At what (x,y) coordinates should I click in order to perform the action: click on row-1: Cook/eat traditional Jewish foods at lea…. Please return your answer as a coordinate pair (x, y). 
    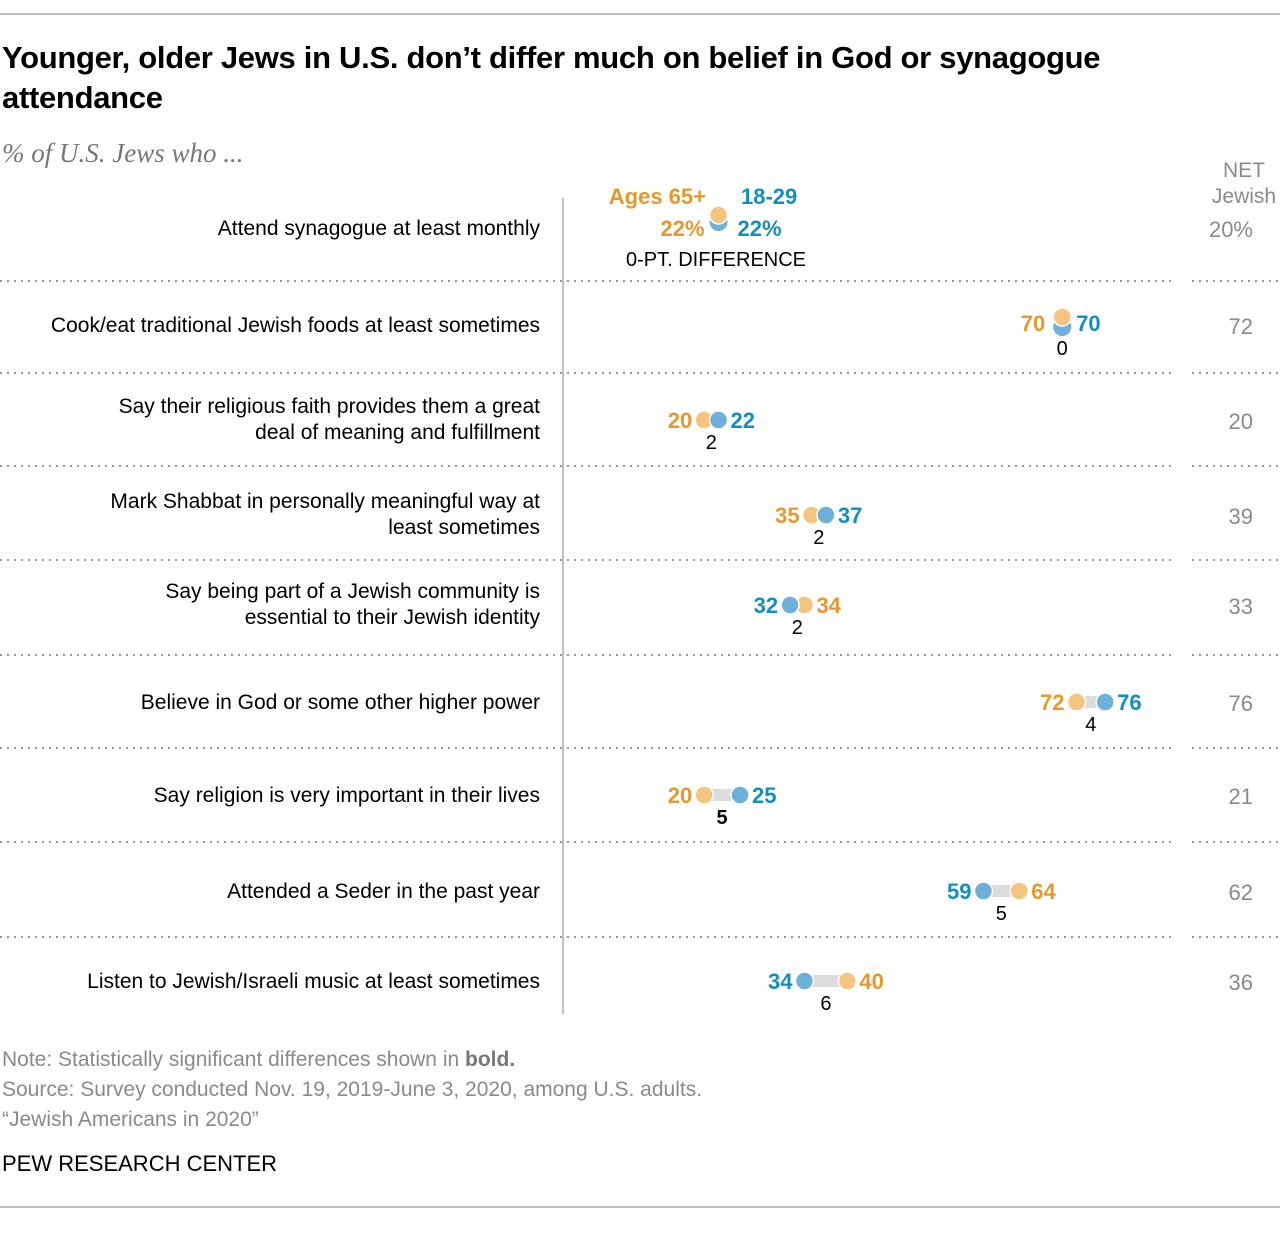
    Looking at the image, I should click on (561, 322).